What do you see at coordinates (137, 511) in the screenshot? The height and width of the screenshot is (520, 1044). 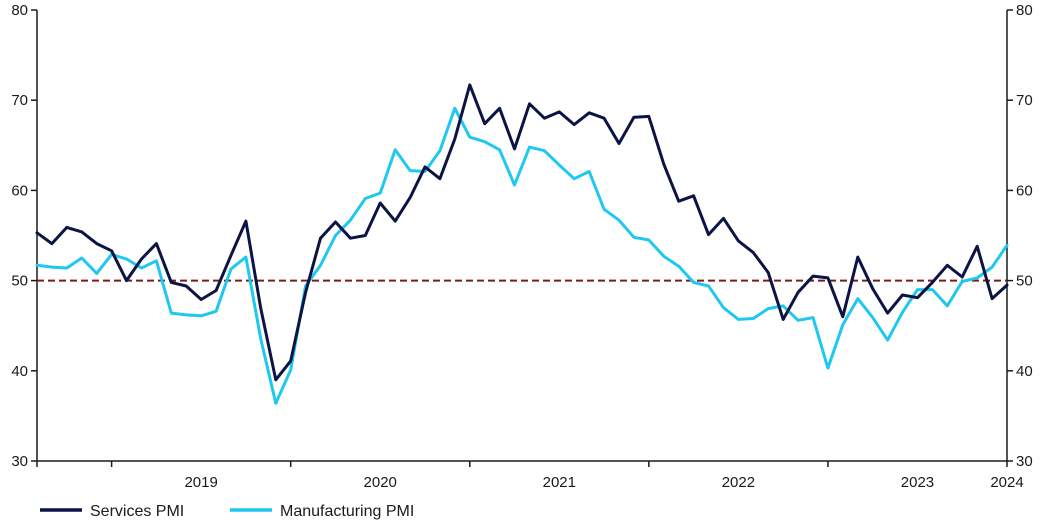 I see `legend-label: Services PMI` at bounding box center [137, 511].